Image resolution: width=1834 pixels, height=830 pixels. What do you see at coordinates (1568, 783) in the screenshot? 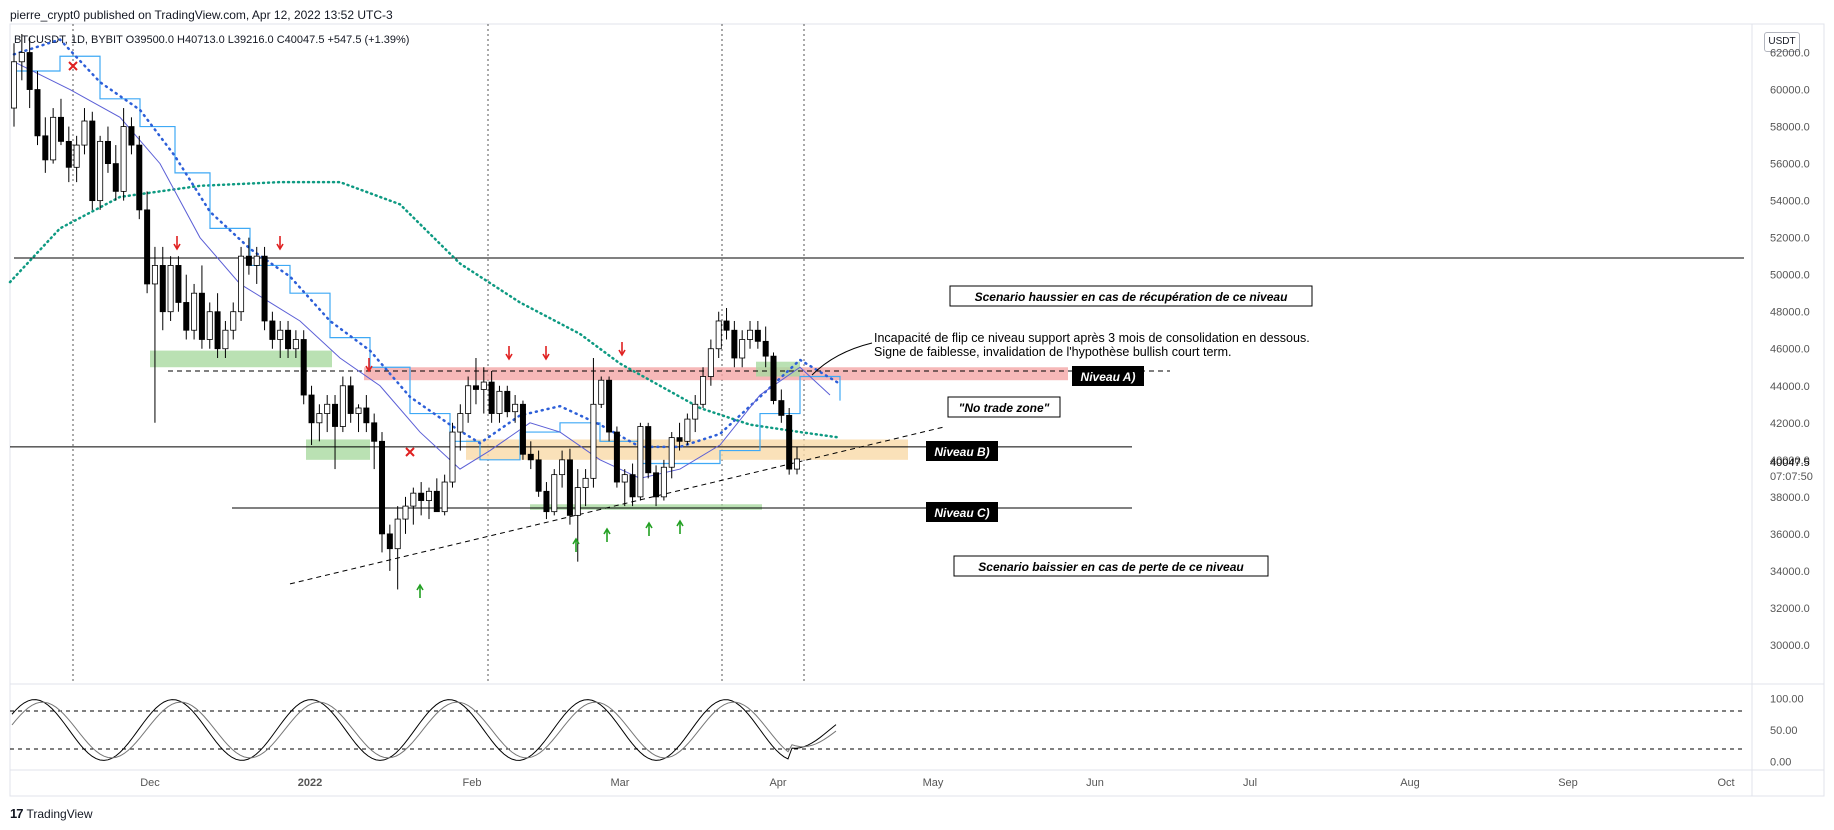
I see `time-tick-label: Sep` at bounding box center [1568, 783].